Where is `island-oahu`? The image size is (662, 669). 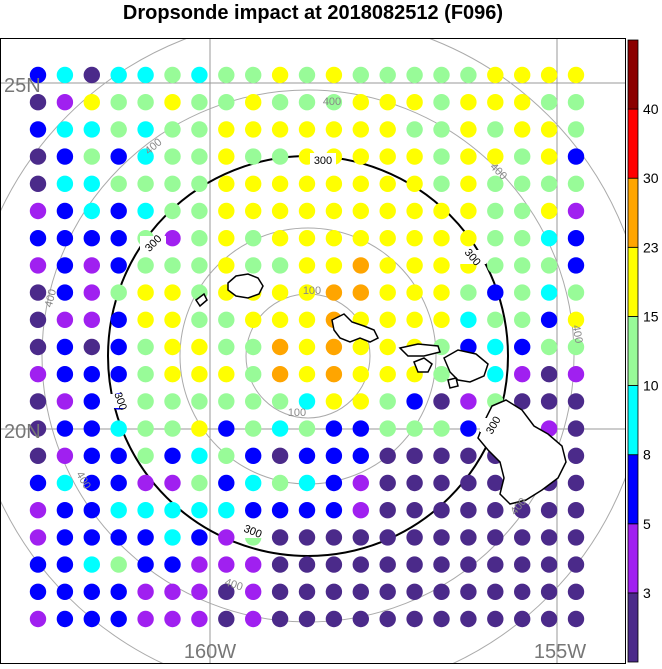 island-oahu is located at coordinates (355, 328).